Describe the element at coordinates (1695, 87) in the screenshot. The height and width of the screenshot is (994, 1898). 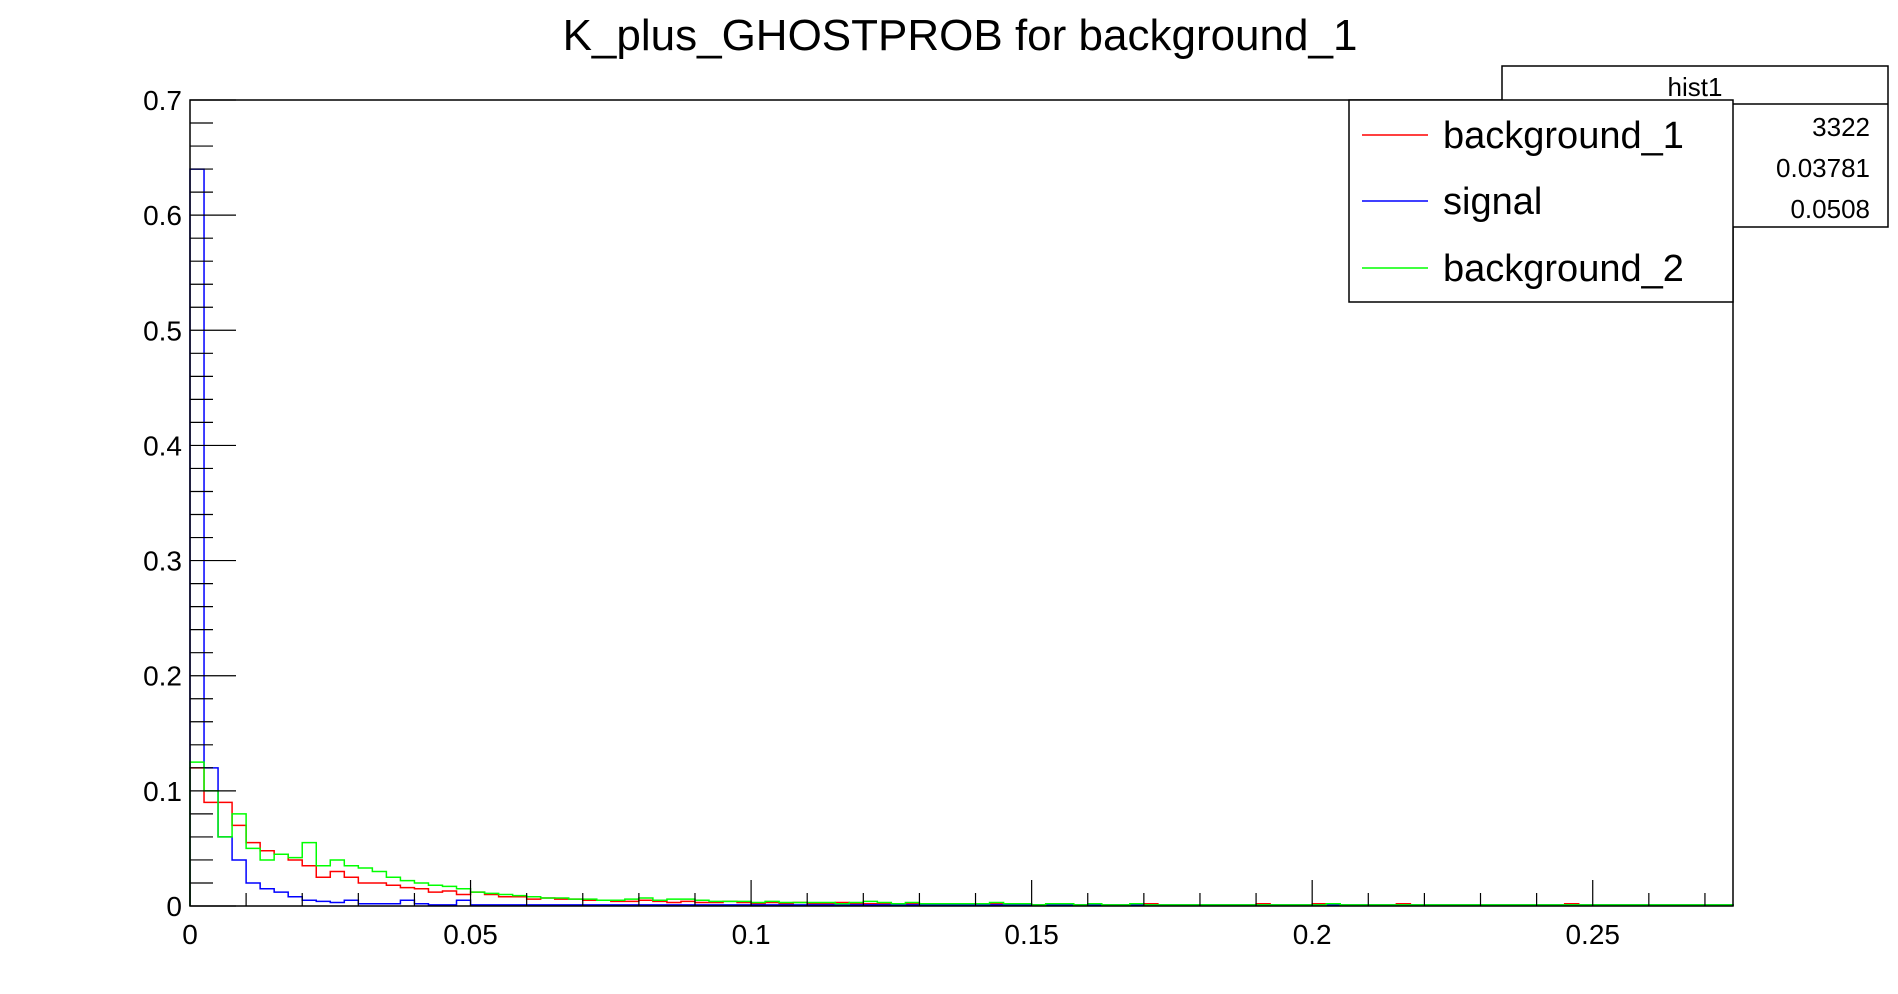
I see `stats-box-name: hist1` at that location.